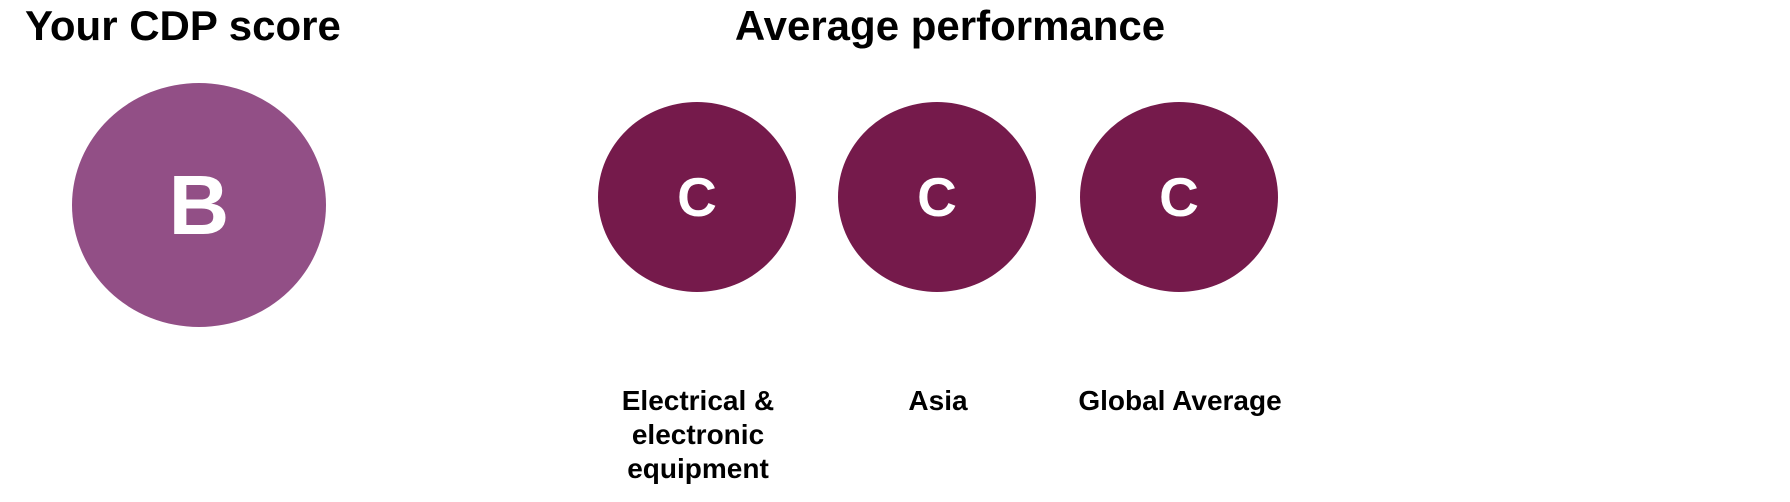 This screenshot has height=502, width=1790. I want to click on your-score-grade-letter: B, so click(199, 205).